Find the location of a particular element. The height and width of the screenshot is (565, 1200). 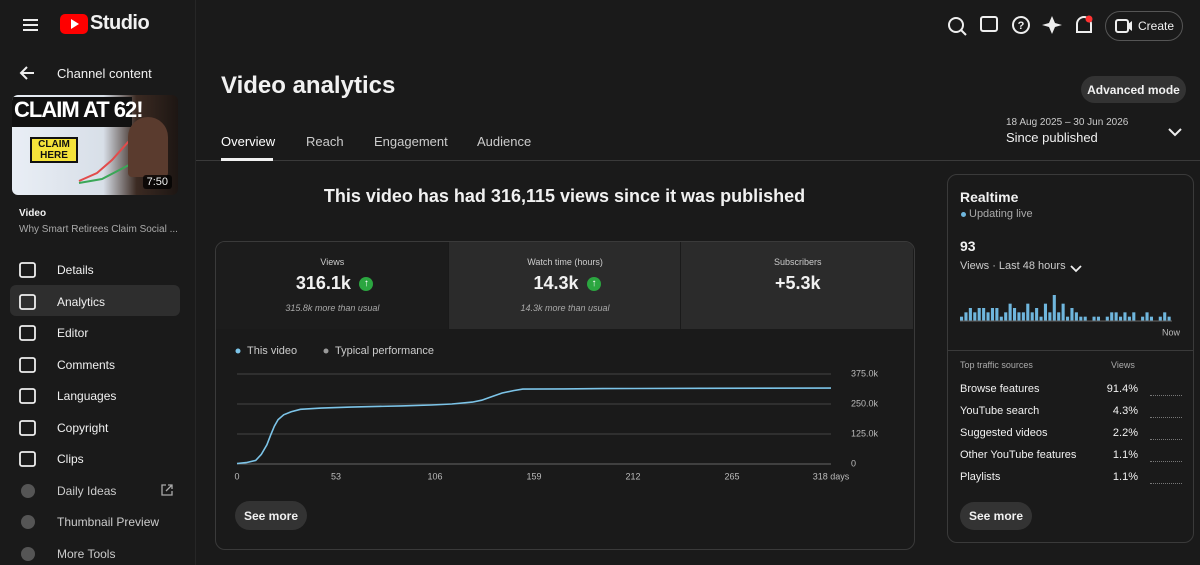

metric-value: 316.1k is located at coordinates (323, 283).